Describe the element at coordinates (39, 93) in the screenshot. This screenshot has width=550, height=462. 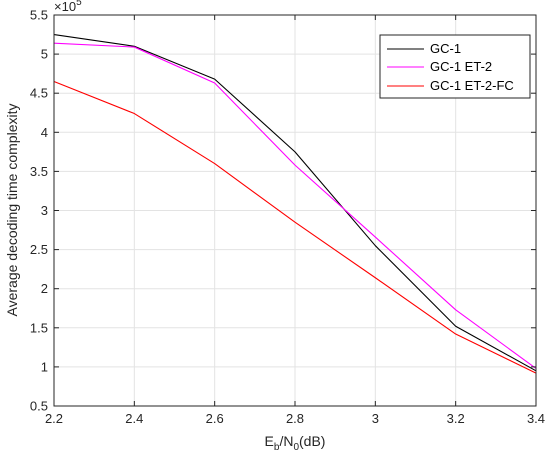
I see `y-tick-label: 4.5` at that location.